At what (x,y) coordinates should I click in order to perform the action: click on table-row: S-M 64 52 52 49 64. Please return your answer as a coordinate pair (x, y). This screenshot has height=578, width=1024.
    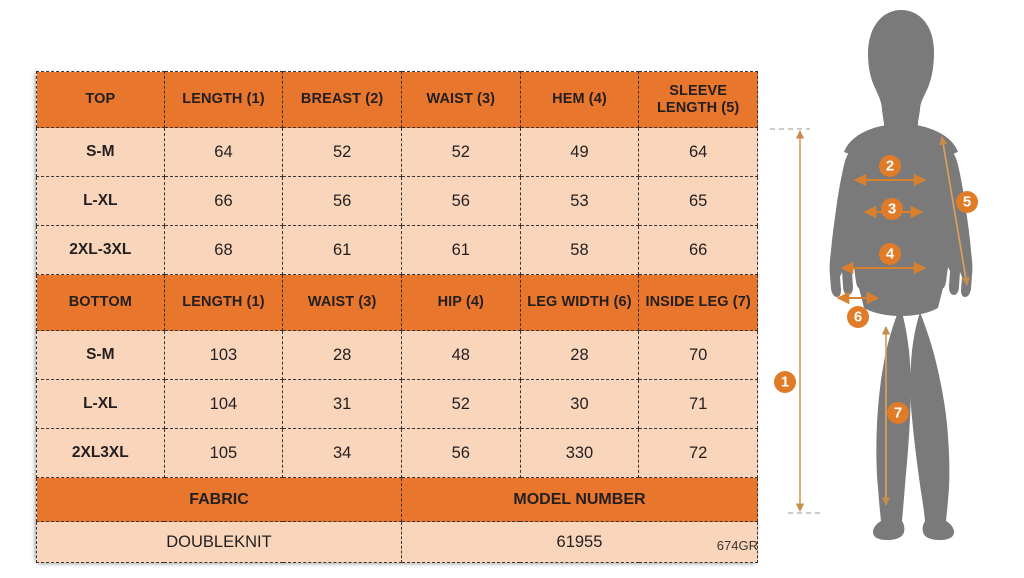
    Looking at the image, I should click on (397, 152).